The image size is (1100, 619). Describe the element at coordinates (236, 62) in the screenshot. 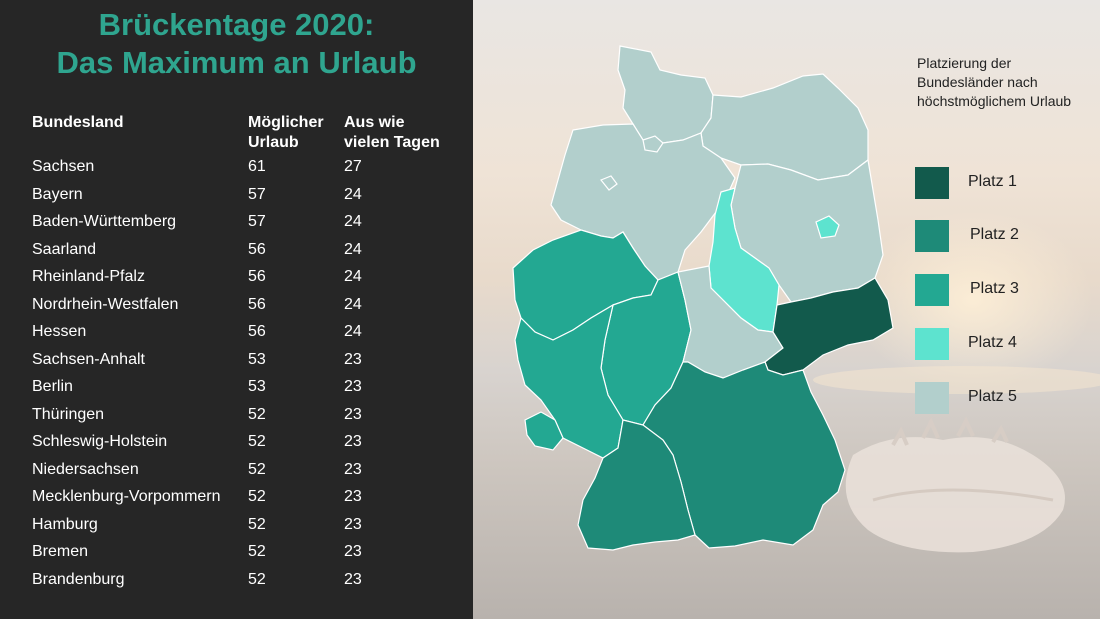

I see `title-line-2: Das Maximum an Urlaub` at that location.